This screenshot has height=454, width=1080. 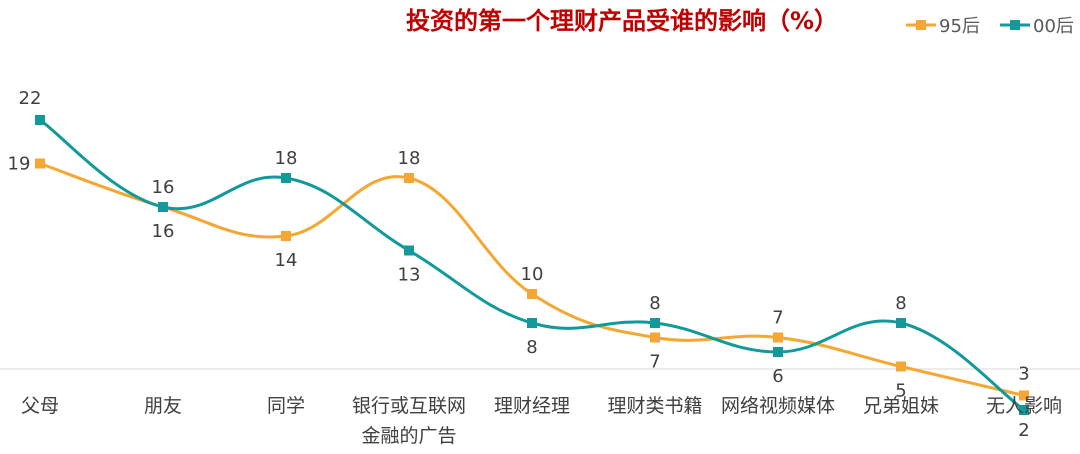 What do you see at coordinates (654, 406) in the screenshot?
I see `category-label: 理财类书籍` at bounding box center [654, 406].